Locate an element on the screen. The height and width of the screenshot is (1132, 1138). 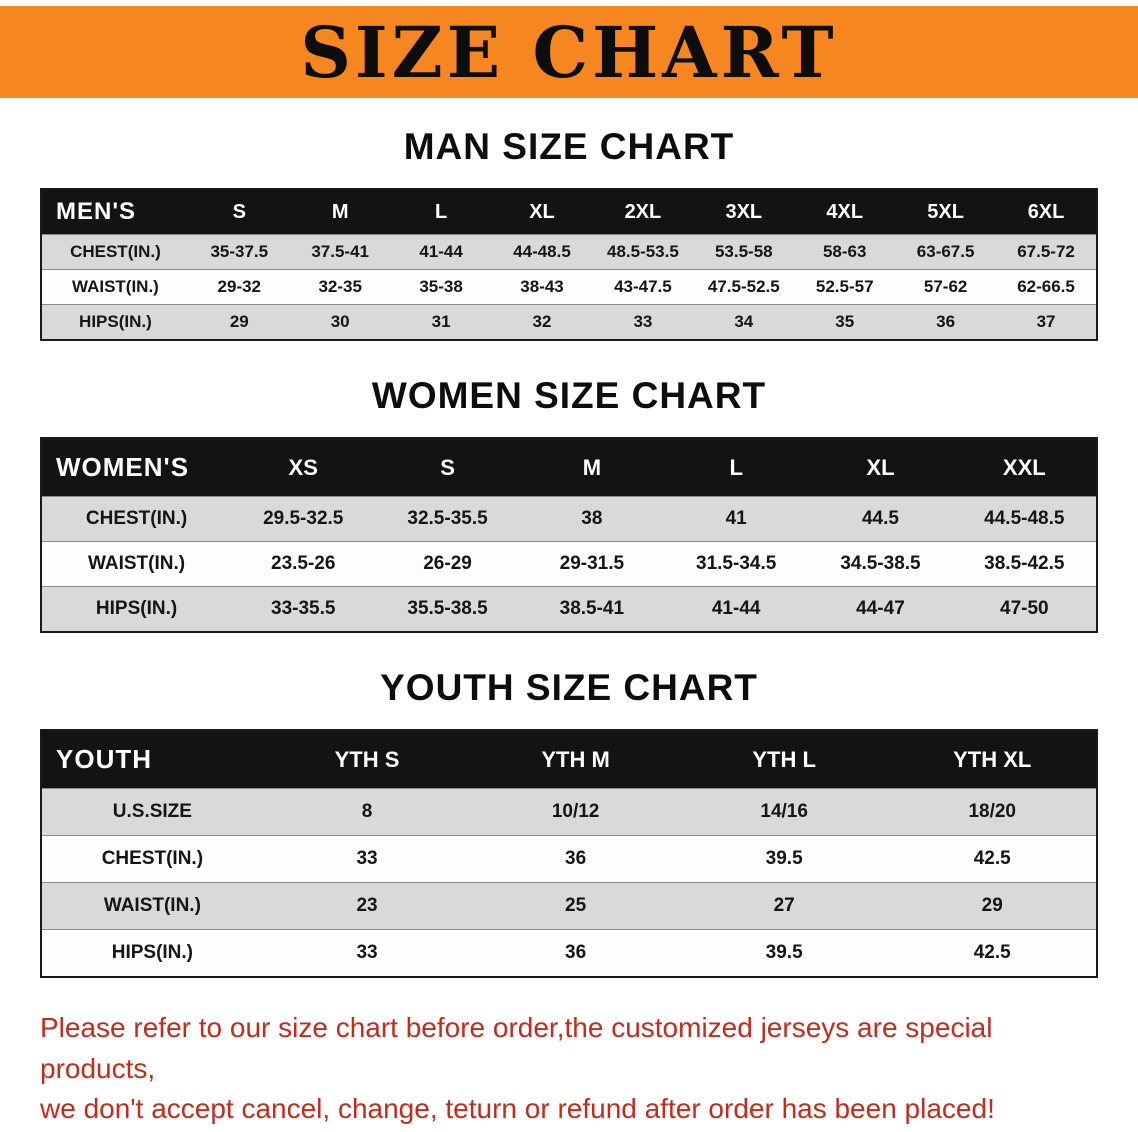
men-header-row: MEN'S S M L XL 2XL 3XL 4XL 5XL 6XL is located at coordinates (569, 212).